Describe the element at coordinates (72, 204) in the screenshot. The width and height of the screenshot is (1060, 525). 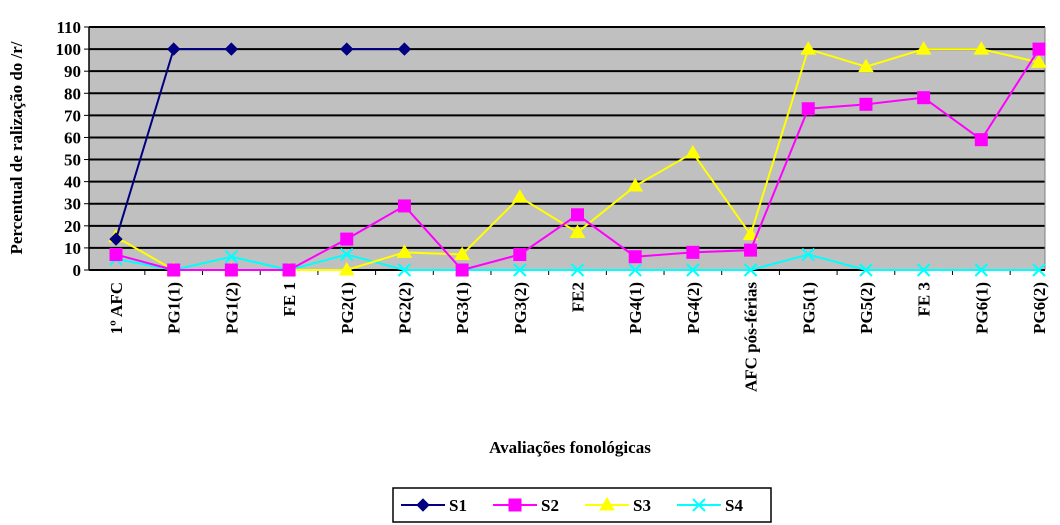
I see `y-tick-label: 30` at that location.